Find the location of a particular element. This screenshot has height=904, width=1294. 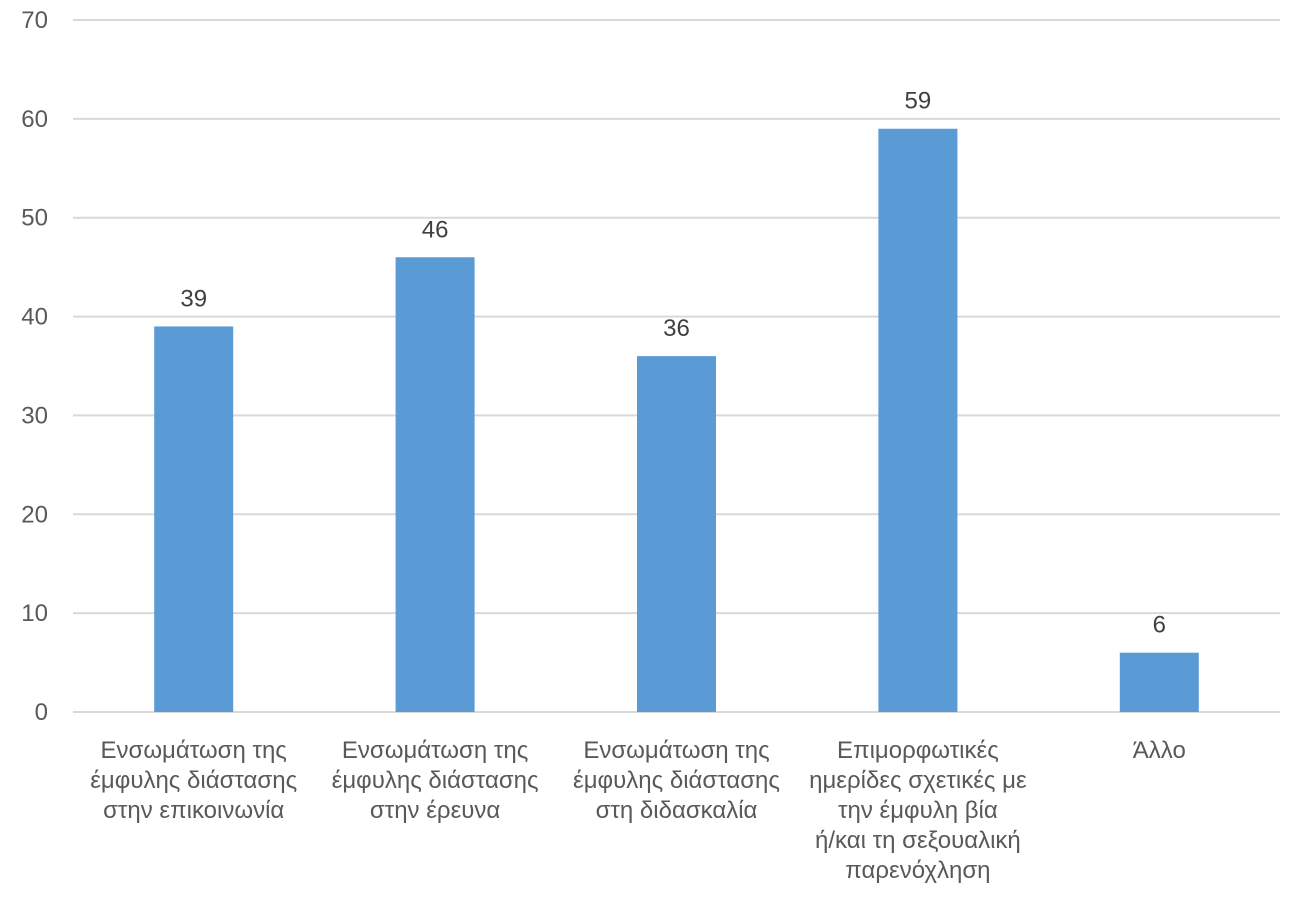

category-label-line: στη διδασκαλία is located at coordinates (677, 810).